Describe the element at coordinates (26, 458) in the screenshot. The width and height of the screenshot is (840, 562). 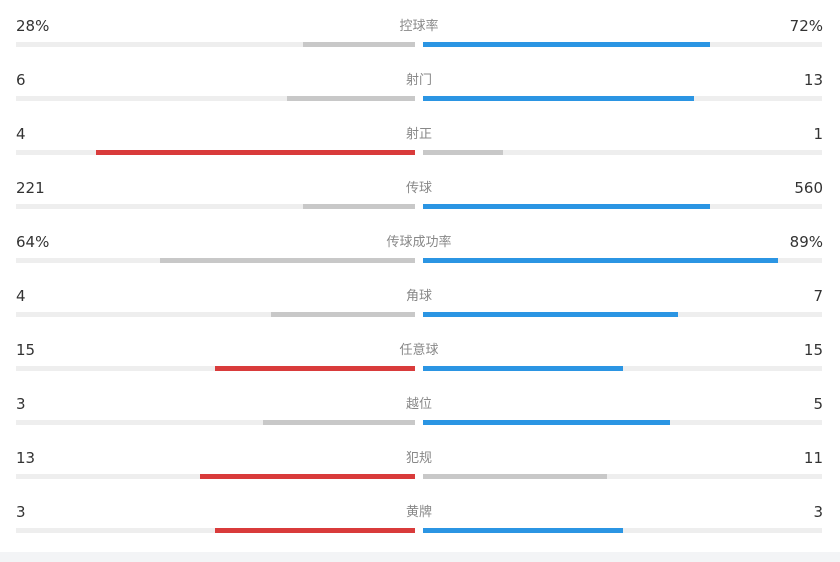
I see `home-value: 13` at that location.